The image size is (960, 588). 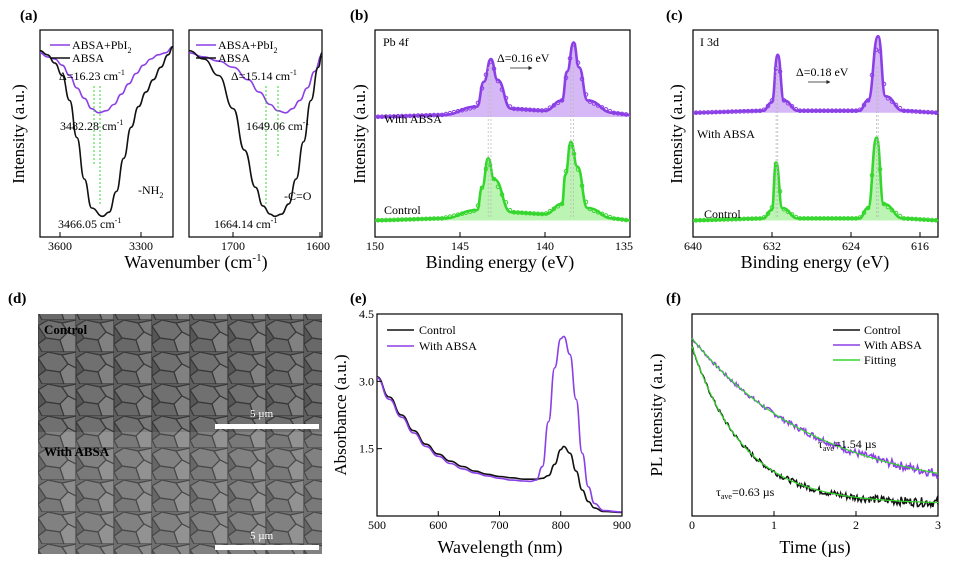 I want to click on sem-image-control: Control 5 µm, so click(x=180, y=373).